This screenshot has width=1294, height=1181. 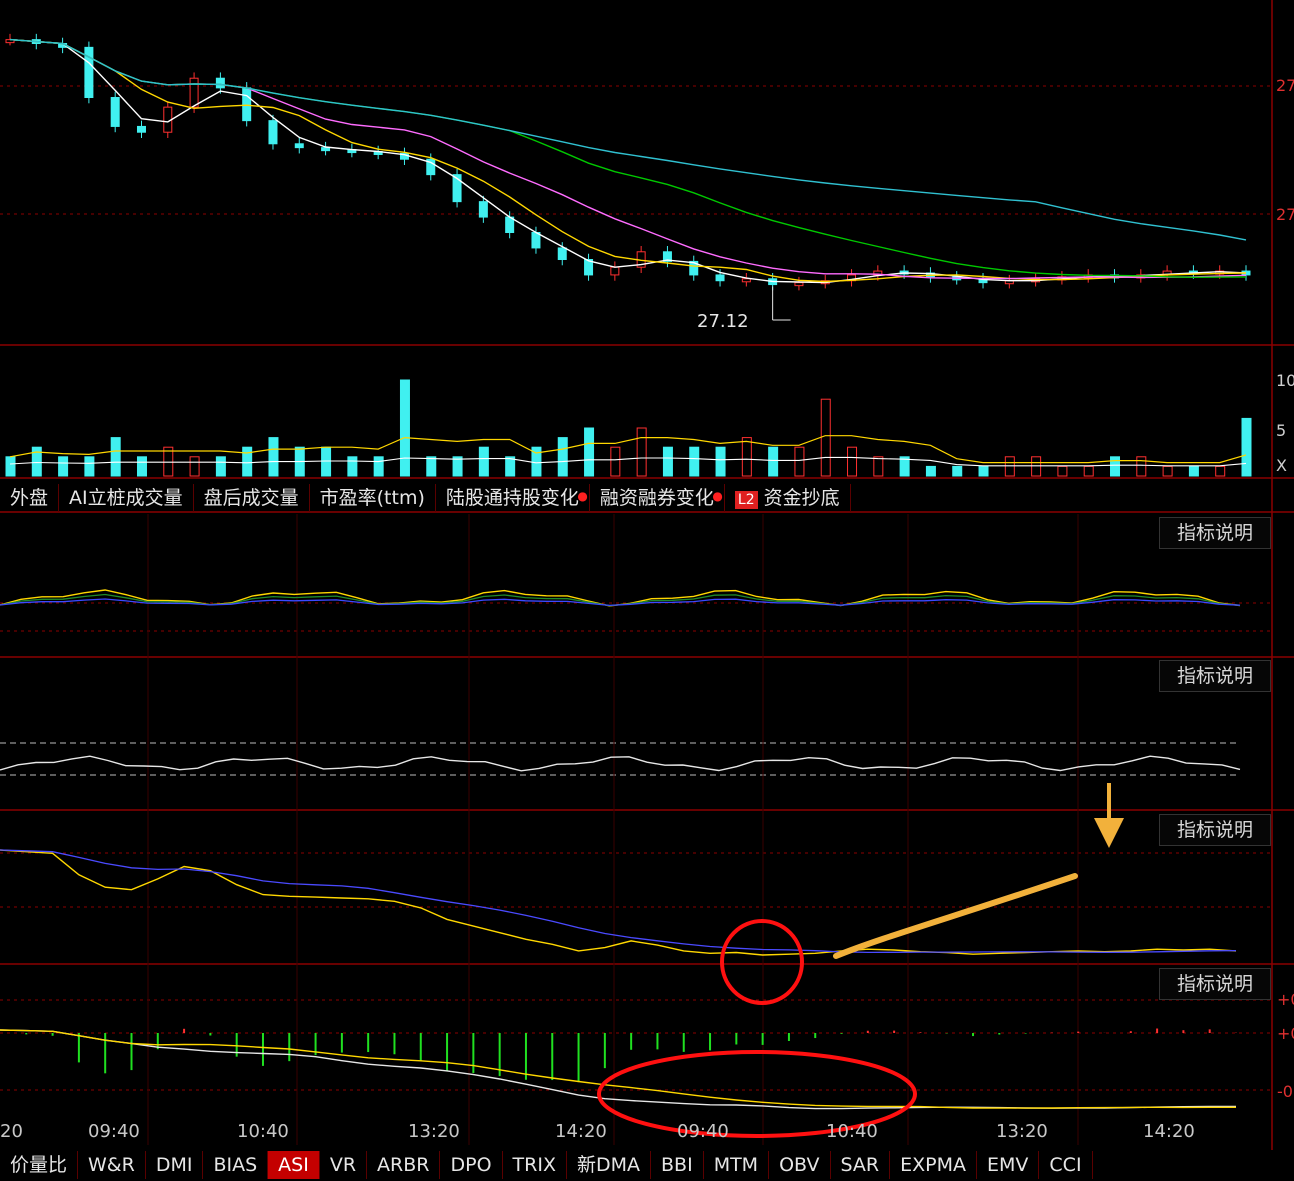 I want to click on time-label: 14:20, so click(x=581, y=1131).